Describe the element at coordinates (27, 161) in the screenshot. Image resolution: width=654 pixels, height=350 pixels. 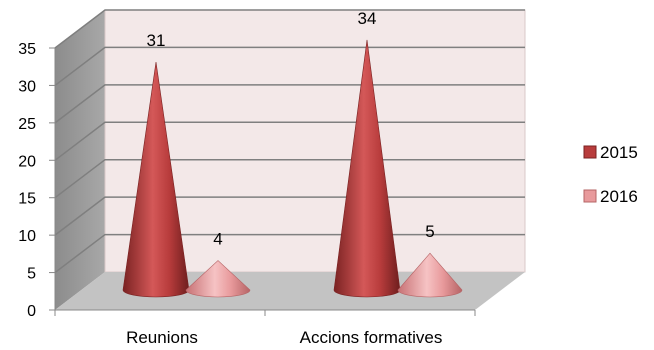
I see `y-tick-label: 20` at that location.